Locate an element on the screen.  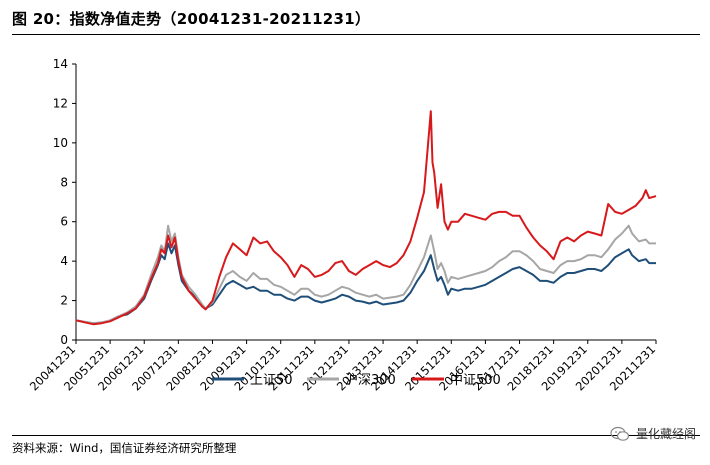
wechat-icon is located at coordinates (620, 433).